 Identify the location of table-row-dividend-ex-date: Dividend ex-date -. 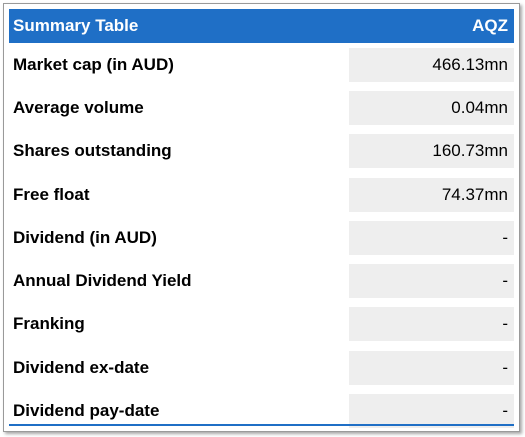
(261, 367).